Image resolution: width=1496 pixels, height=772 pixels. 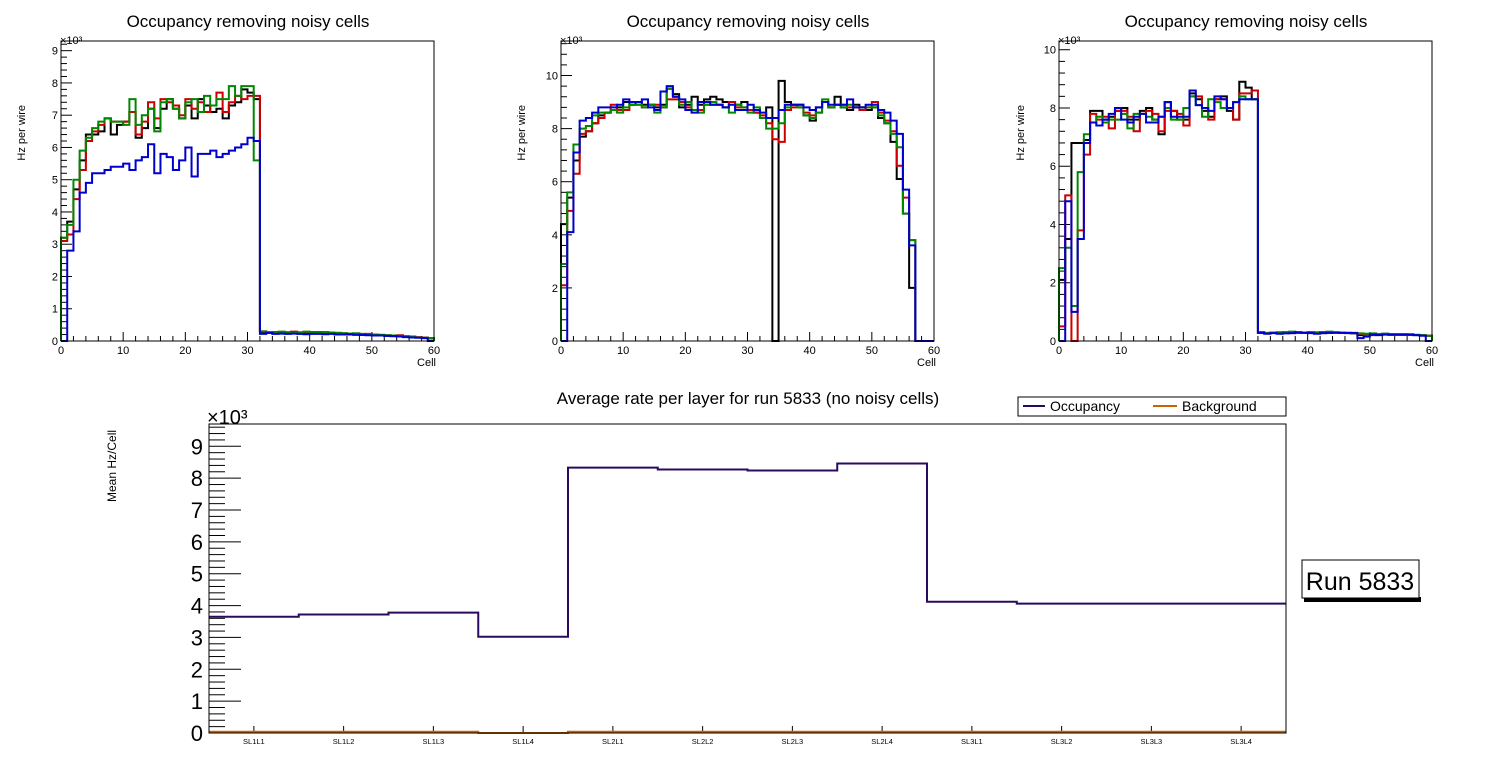 I want to click on x-tick-label: SL2L2, so click(x=703, y=741).